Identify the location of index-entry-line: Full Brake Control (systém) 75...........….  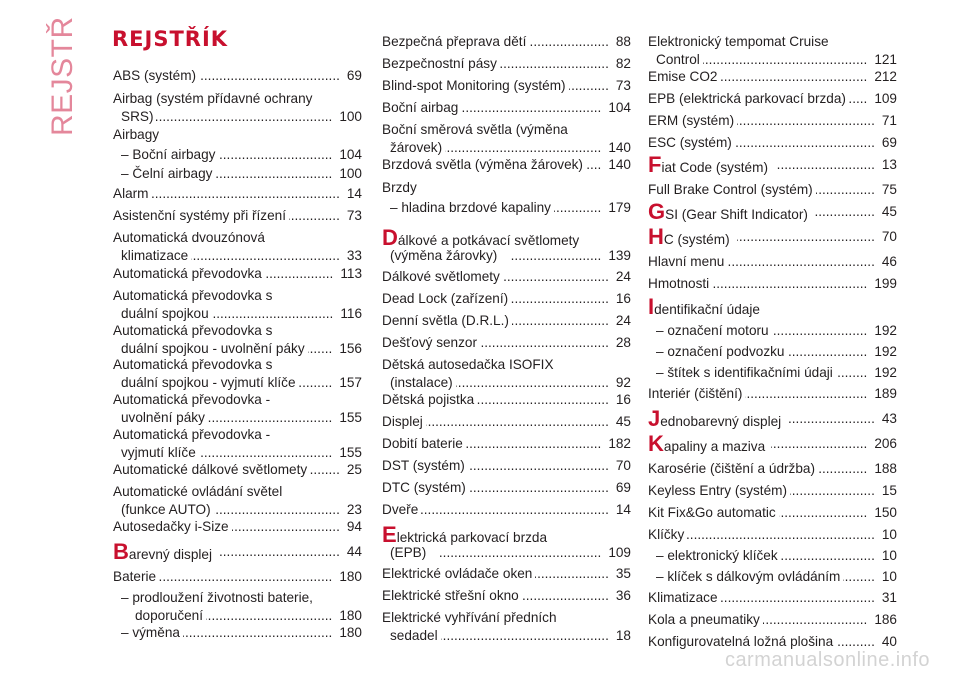
(772, 190).